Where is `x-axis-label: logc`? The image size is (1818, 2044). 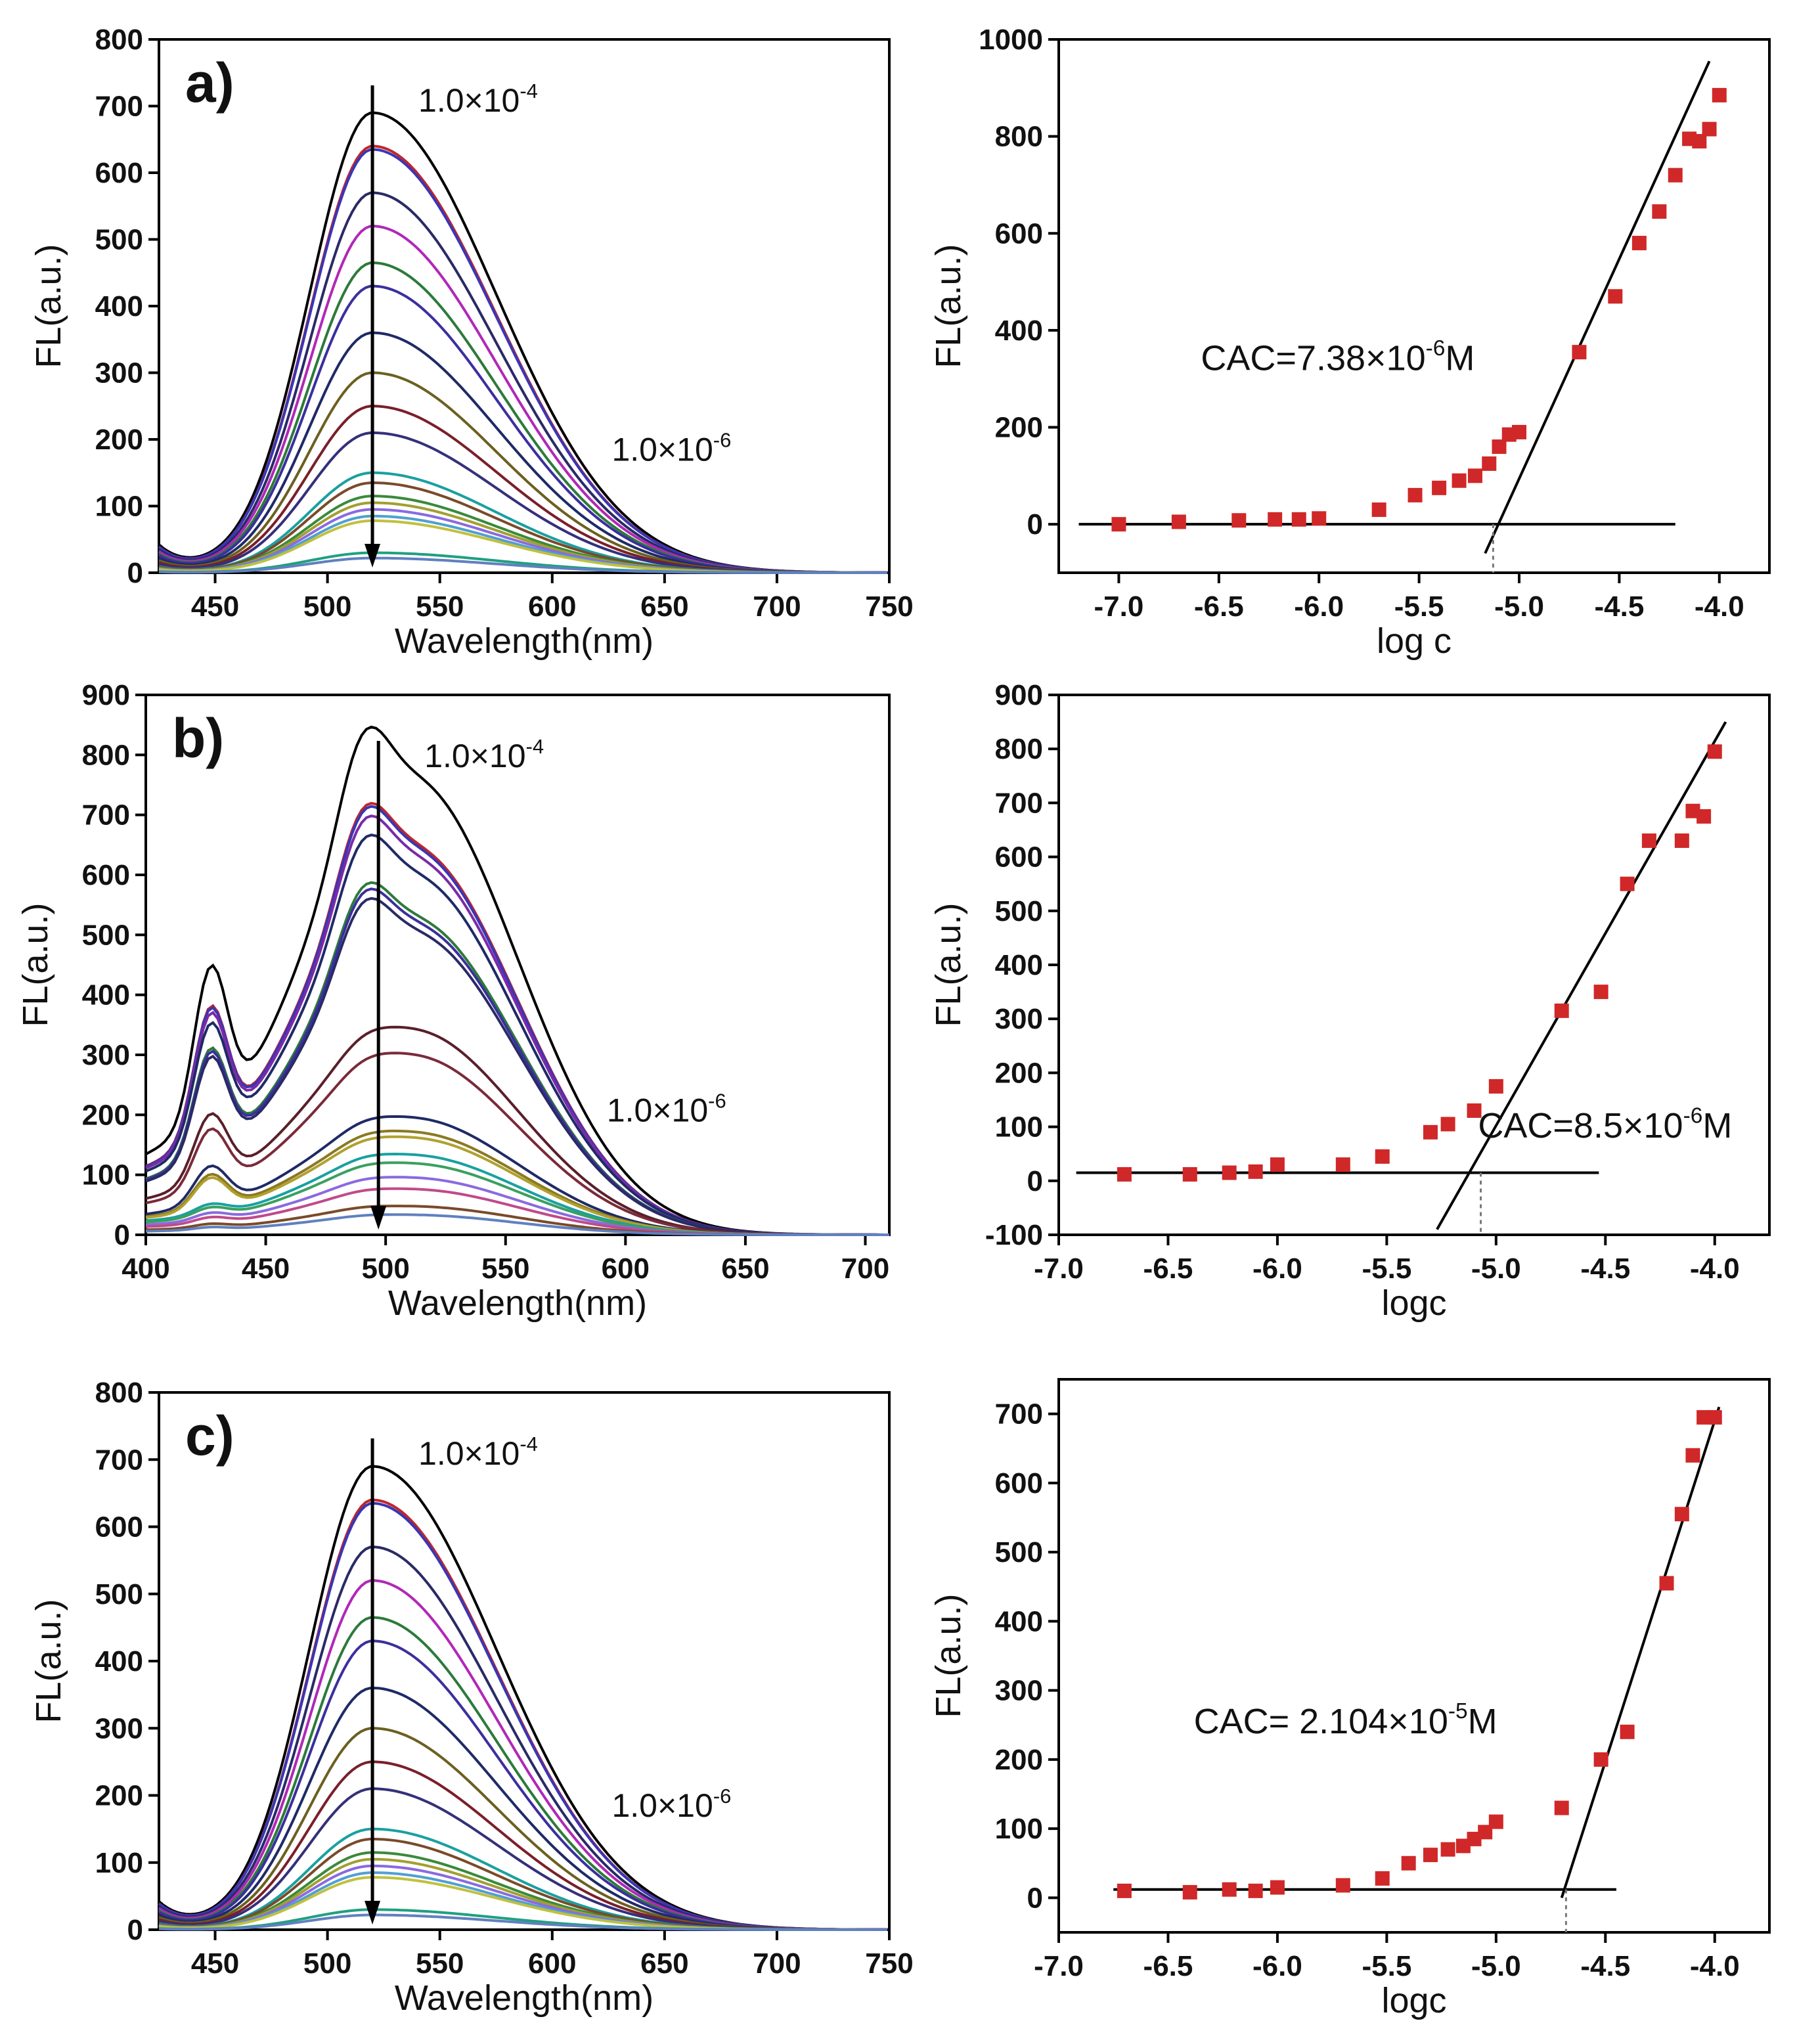
x-axis-label: logc is located at coordinates (1413, 1303).